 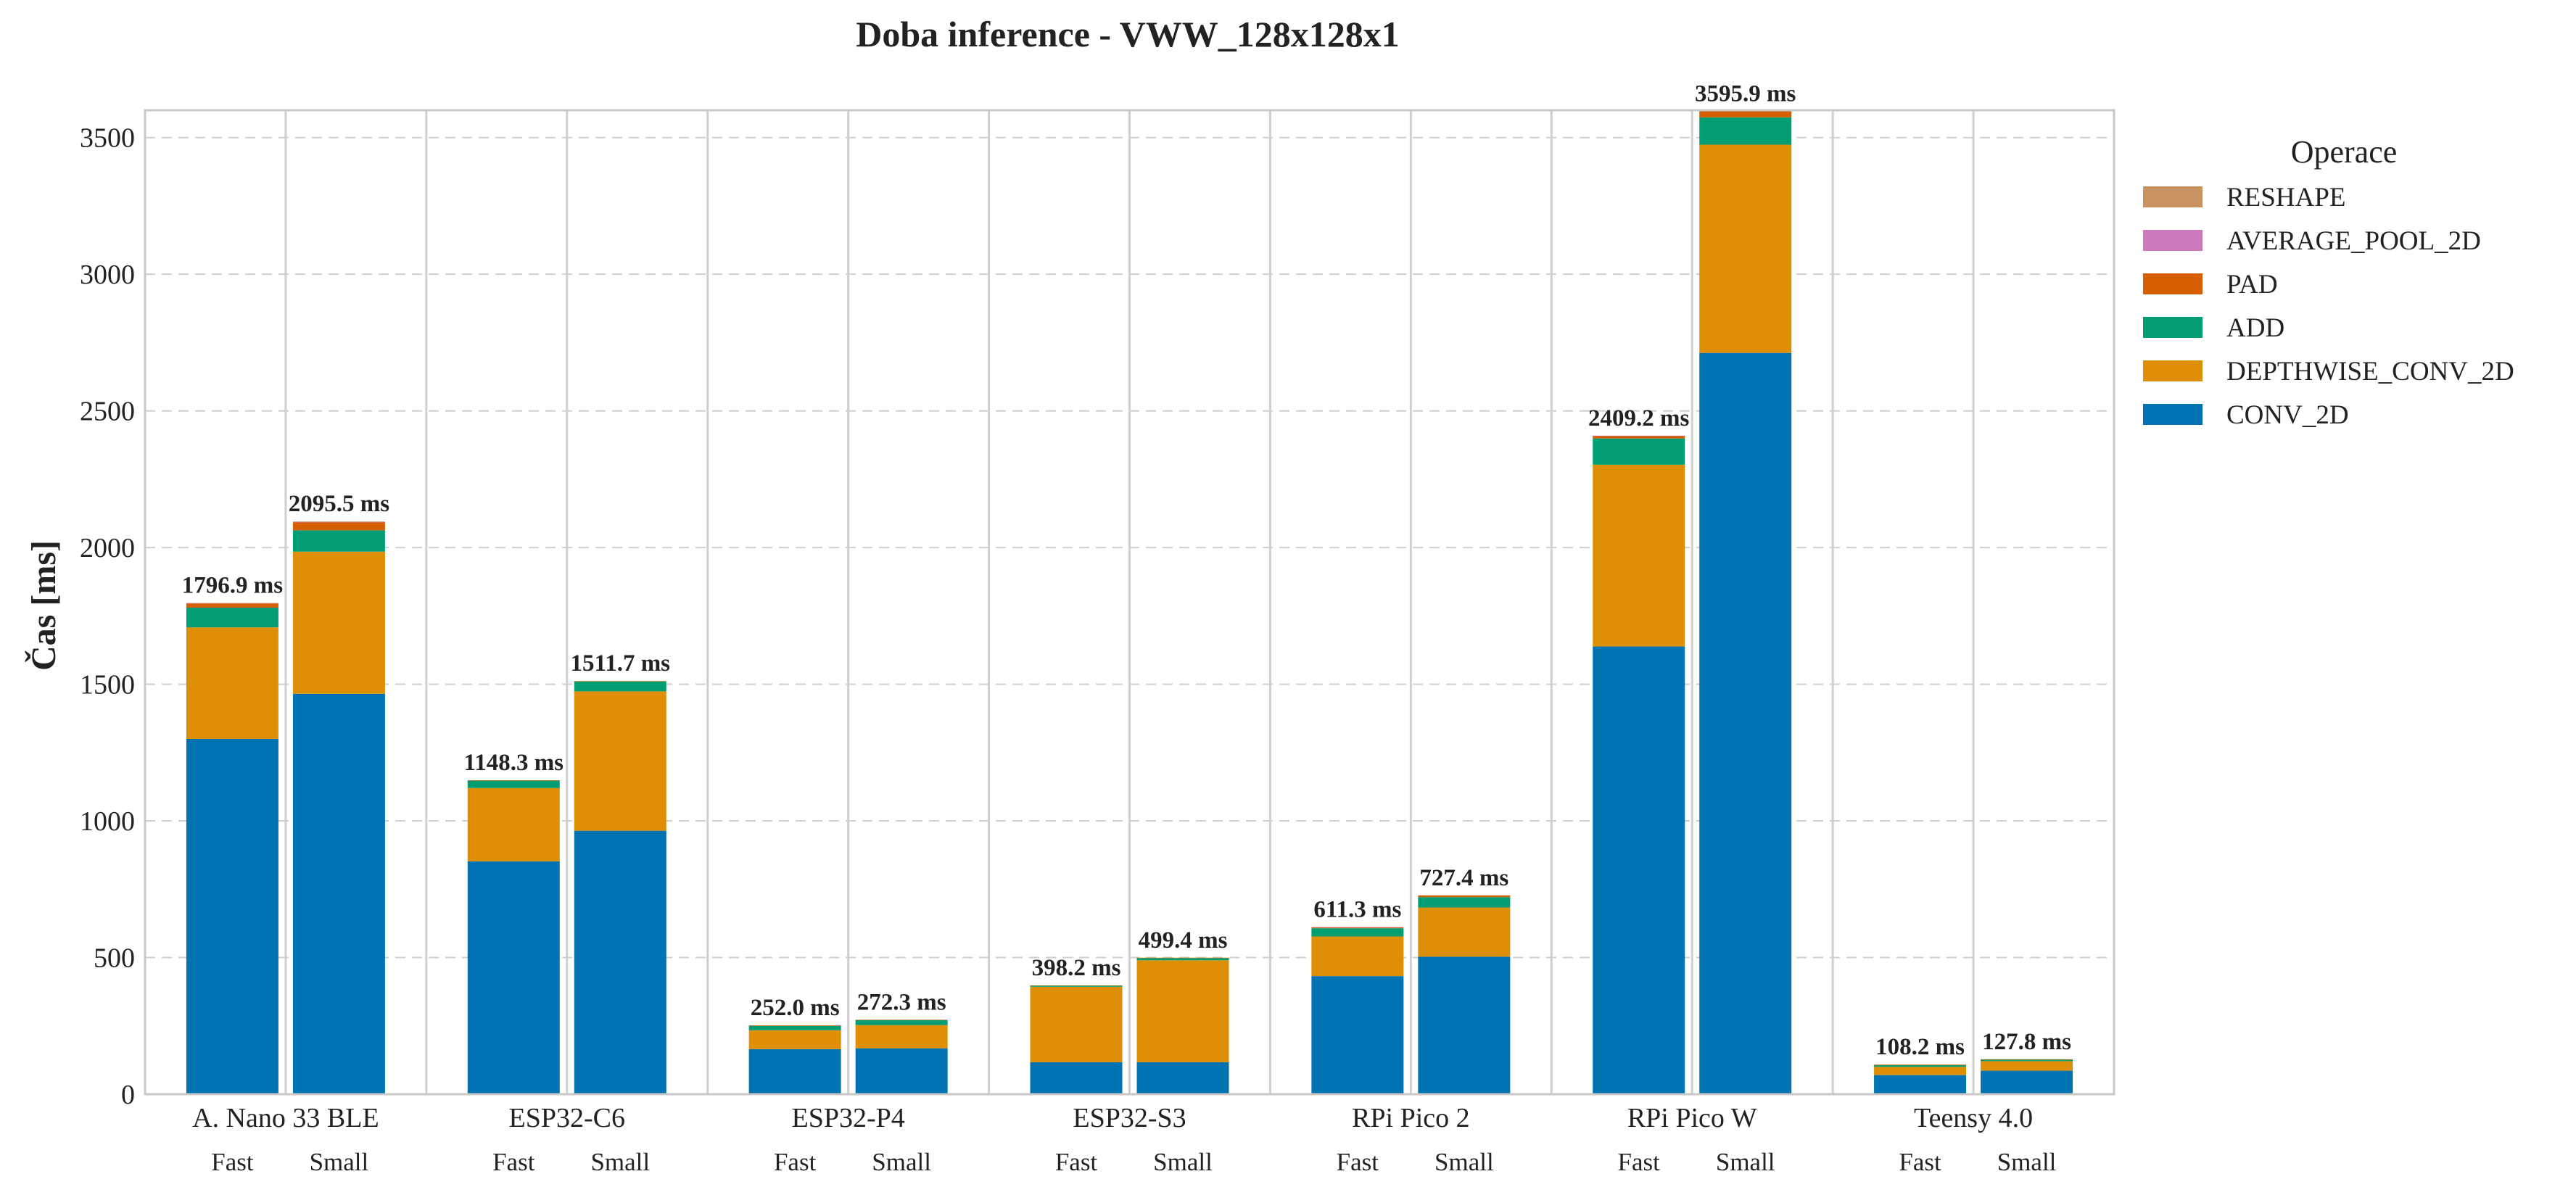 I want to click on bar-segment-a-nano-33-ble-small-pad, so click(x=338, y=526).